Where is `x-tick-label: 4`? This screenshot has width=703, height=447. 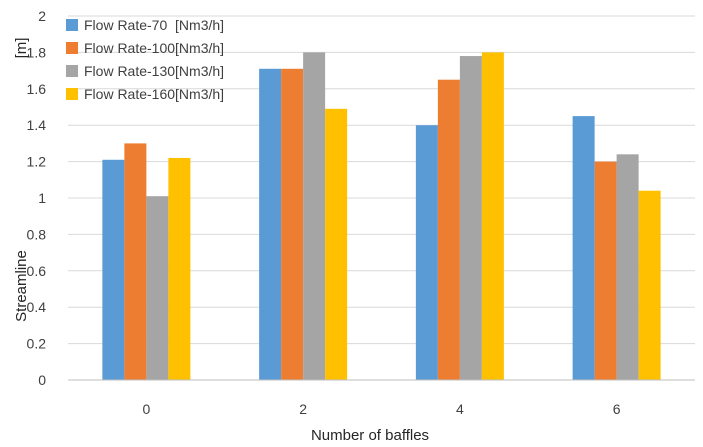
x-tick-label: 4 is located at coordinates (460, 409).